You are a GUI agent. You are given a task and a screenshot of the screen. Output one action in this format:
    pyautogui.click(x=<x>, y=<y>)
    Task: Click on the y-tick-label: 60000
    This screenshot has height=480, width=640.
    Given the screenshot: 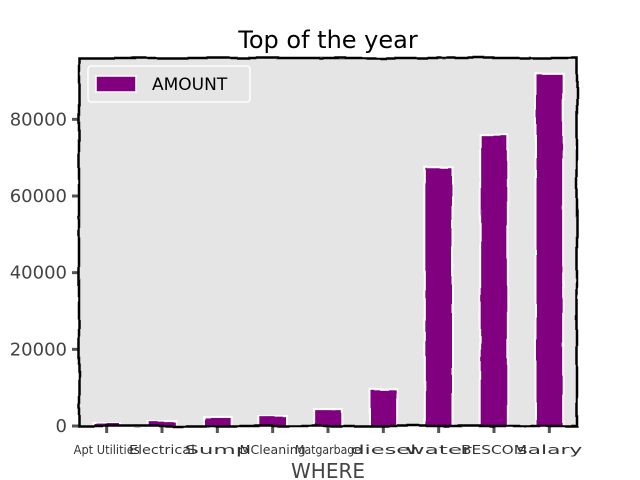 What is the action you would take?
    pyautogui.click(x=38, y=196)
    